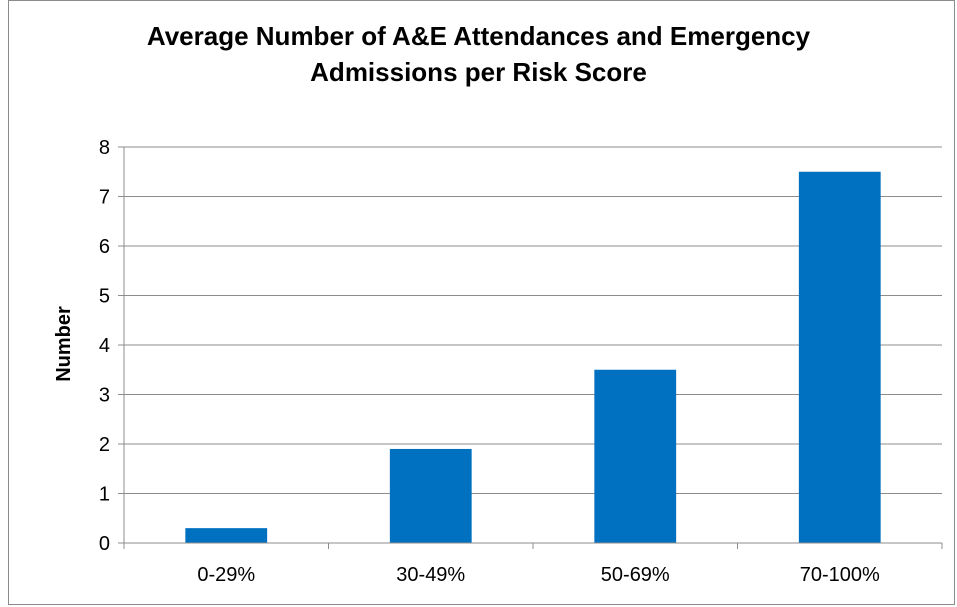 The width and height of the screenshot is (957, 607). Describe the element at coordinates (104, 396) in the screenshot. I see `y-tick-label: 3` at that location.